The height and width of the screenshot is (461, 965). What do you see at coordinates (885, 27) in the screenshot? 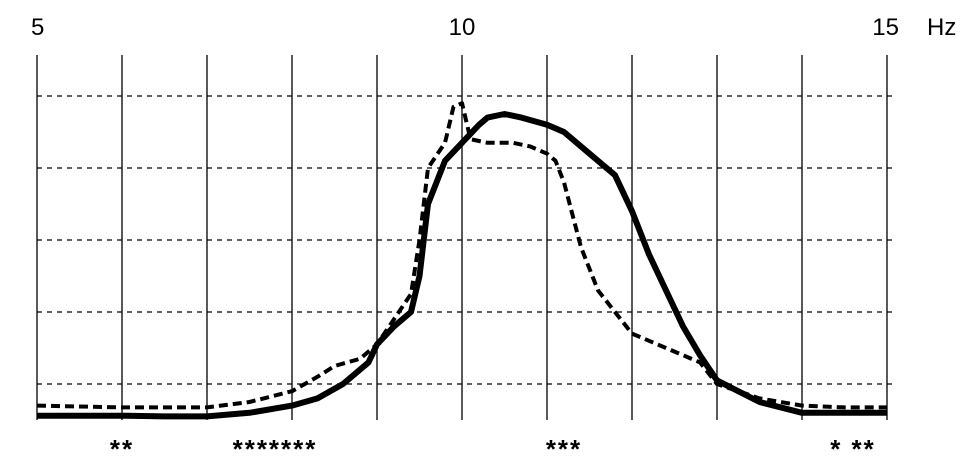
I see `x-tick-label-15: 15` at bounding box center [885, 27].